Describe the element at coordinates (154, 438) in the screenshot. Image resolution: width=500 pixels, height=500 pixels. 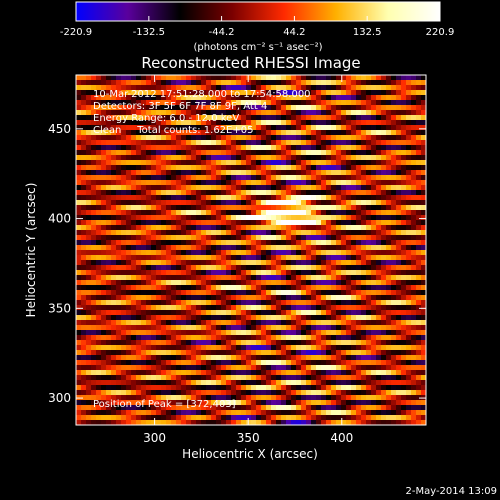
I see `x-tick-label: 300` at that location.